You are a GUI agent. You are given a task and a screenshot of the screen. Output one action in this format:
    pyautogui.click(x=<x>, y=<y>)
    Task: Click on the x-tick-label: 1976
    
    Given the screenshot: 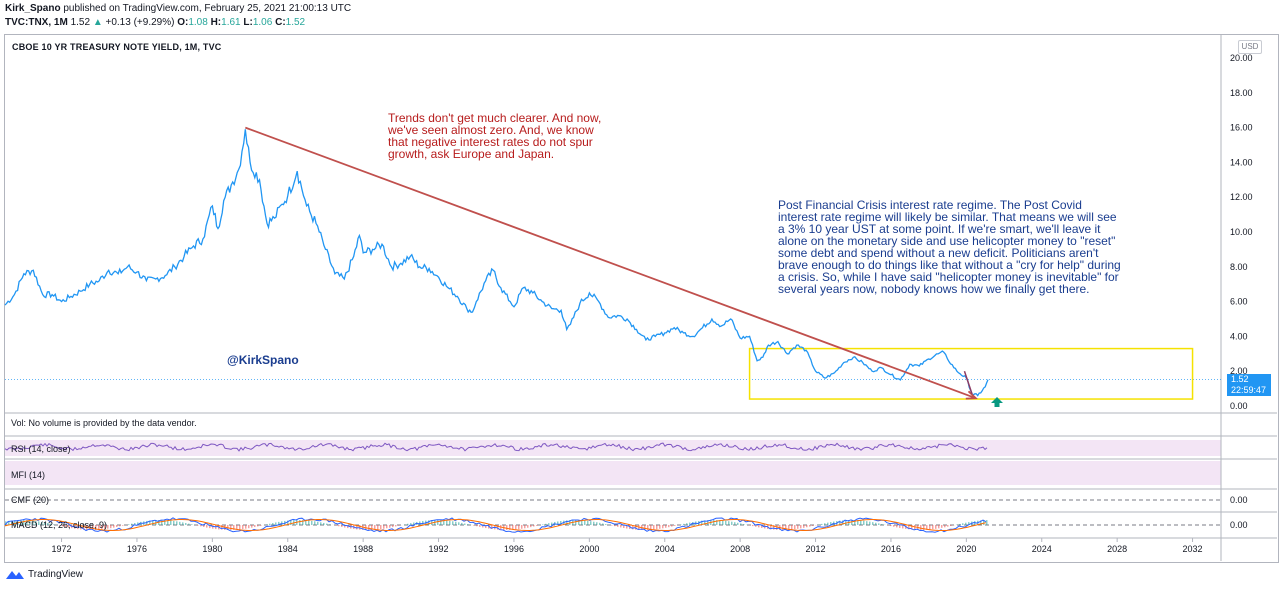 What is the action you would take?
    pyautogui.click(x=137, y=549)
    